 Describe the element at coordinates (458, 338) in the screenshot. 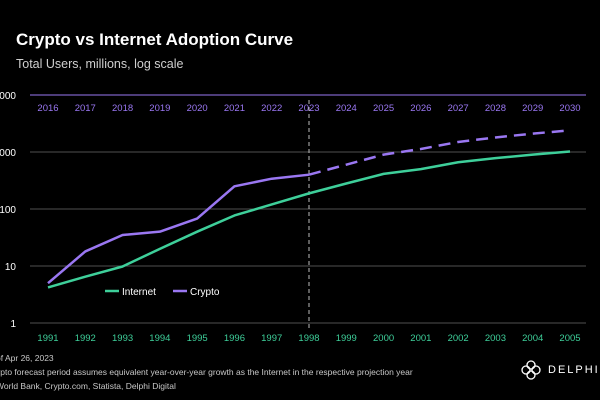

I see `x-bottom-tick-label-11: 2002` at that location.